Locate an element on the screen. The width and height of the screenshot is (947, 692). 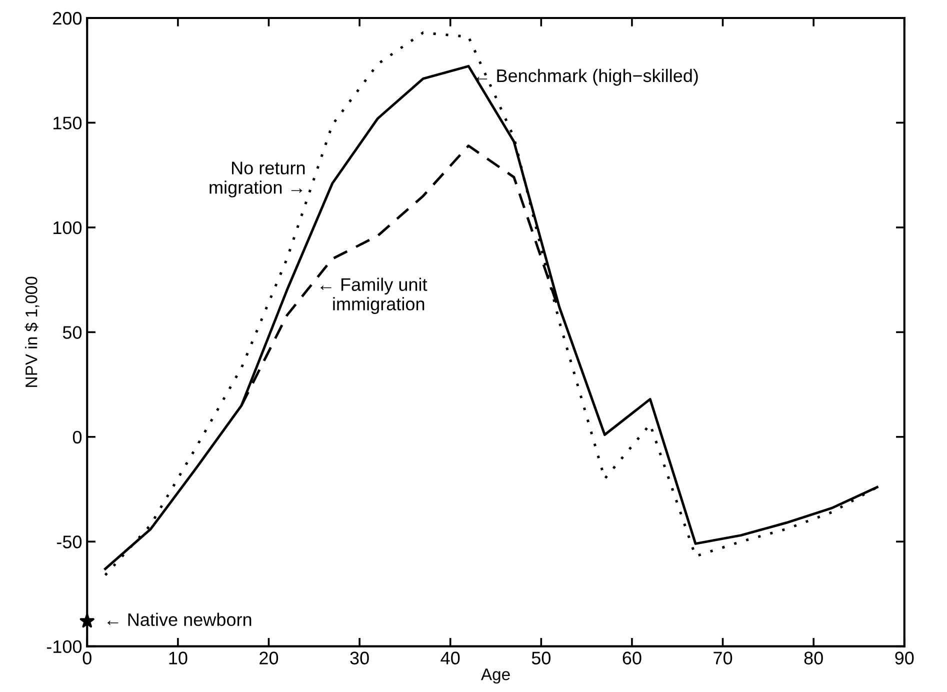
y-tick-label: -100 is located at coordinates (64, 647).